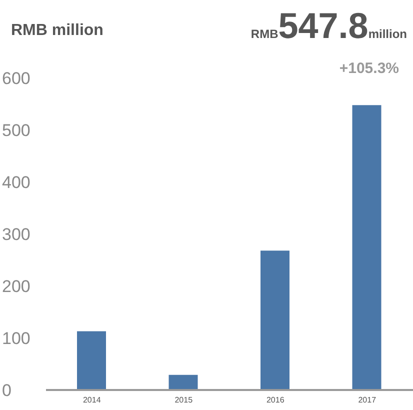 The width and height of the screenshot is (413, 410). What do you see at coordinates (367, 400) in the screenshot?
I see `x-tick-label: 2017` at bounding box center [367, 400].